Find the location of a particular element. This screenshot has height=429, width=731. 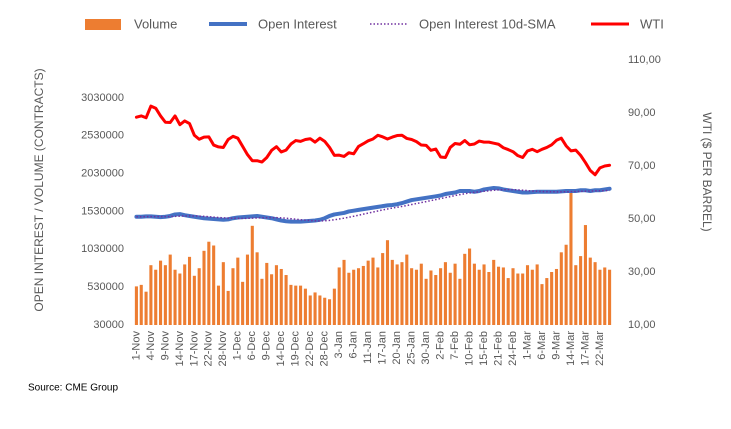

x-tick-label: 2-Feb is located at coordinates (441, 345).